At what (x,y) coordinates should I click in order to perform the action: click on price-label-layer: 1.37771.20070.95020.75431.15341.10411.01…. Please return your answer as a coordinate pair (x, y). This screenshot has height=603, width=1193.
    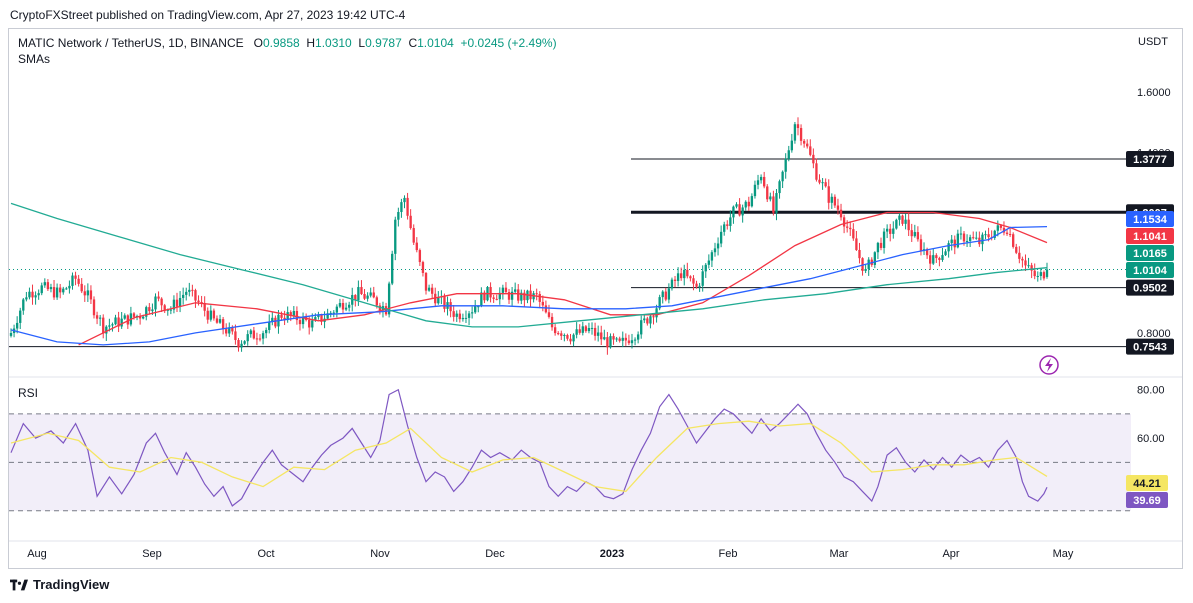
    Looking at the image, I should click on (1150, 329).